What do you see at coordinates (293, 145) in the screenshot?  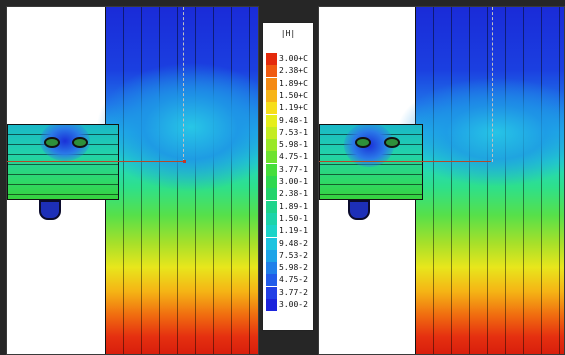 I see `legend-label: 5.98-1` at bounding box center [293, 145].